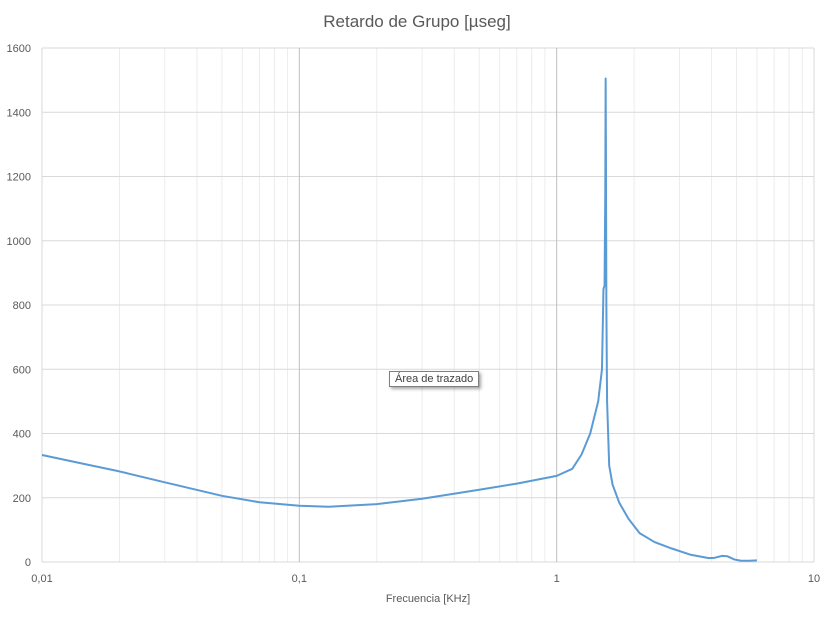 The width and height of the screenshot is (834, 621). What do you see at coordinates (22, 370) in the screenshot?
I see `y-tick-label: 600` at bounding box center [22, 370].